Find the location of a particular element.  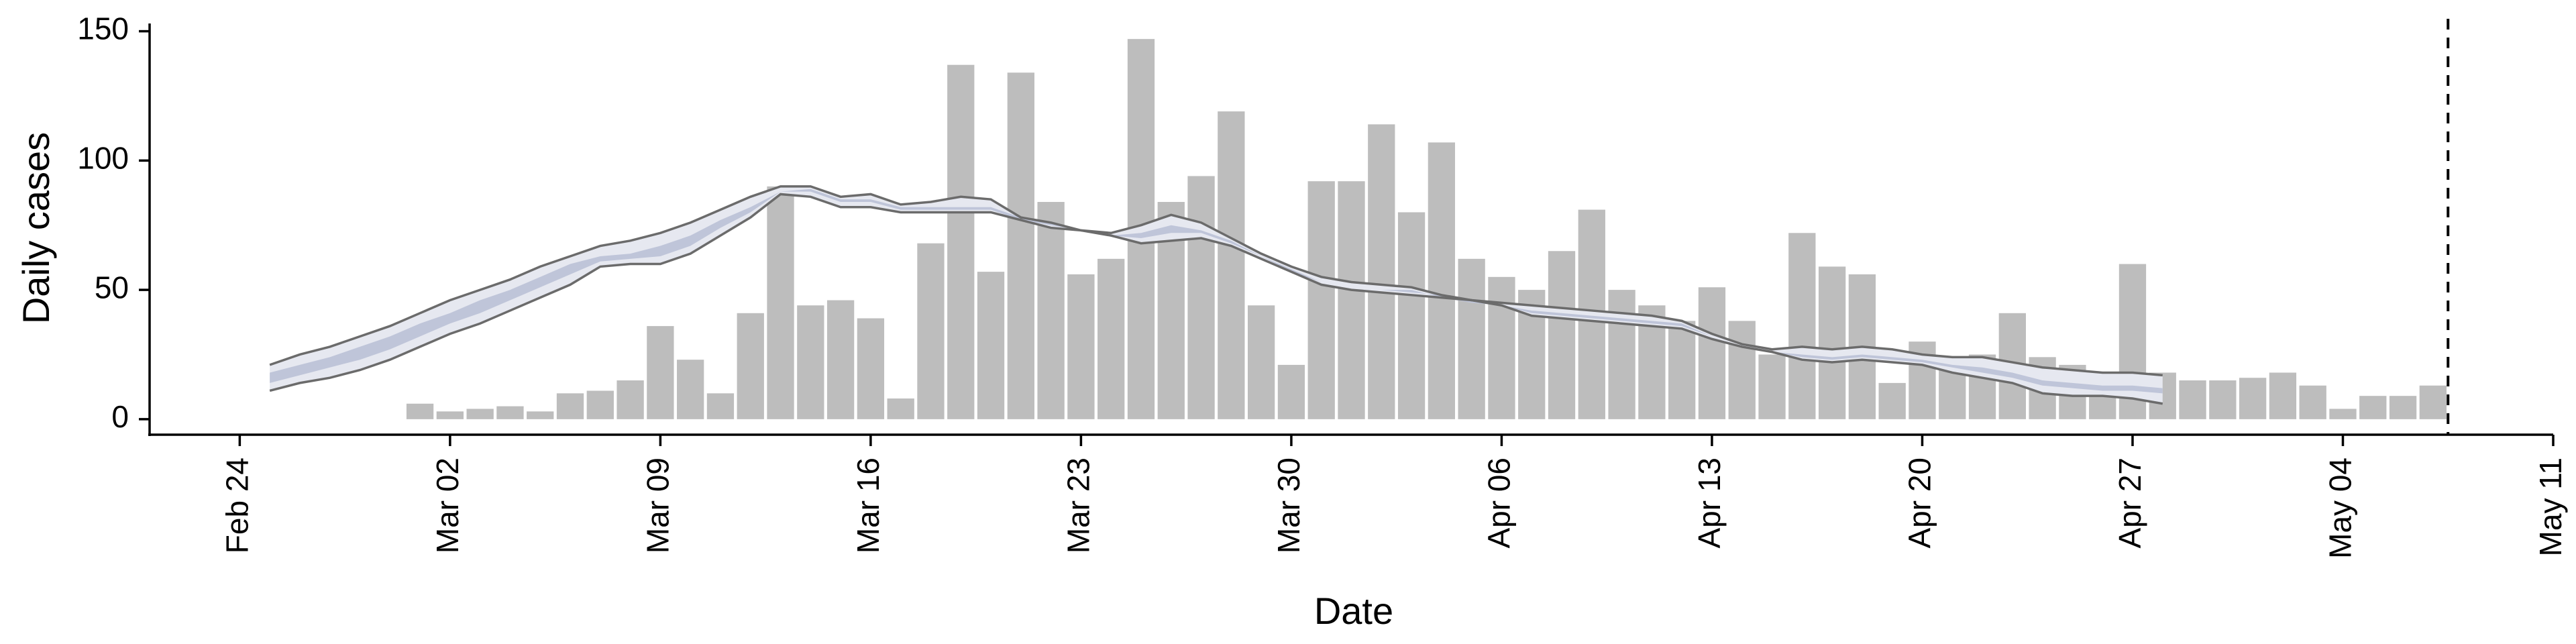

x-tick-label: Mar 02 is located at coordinates (447, 505).